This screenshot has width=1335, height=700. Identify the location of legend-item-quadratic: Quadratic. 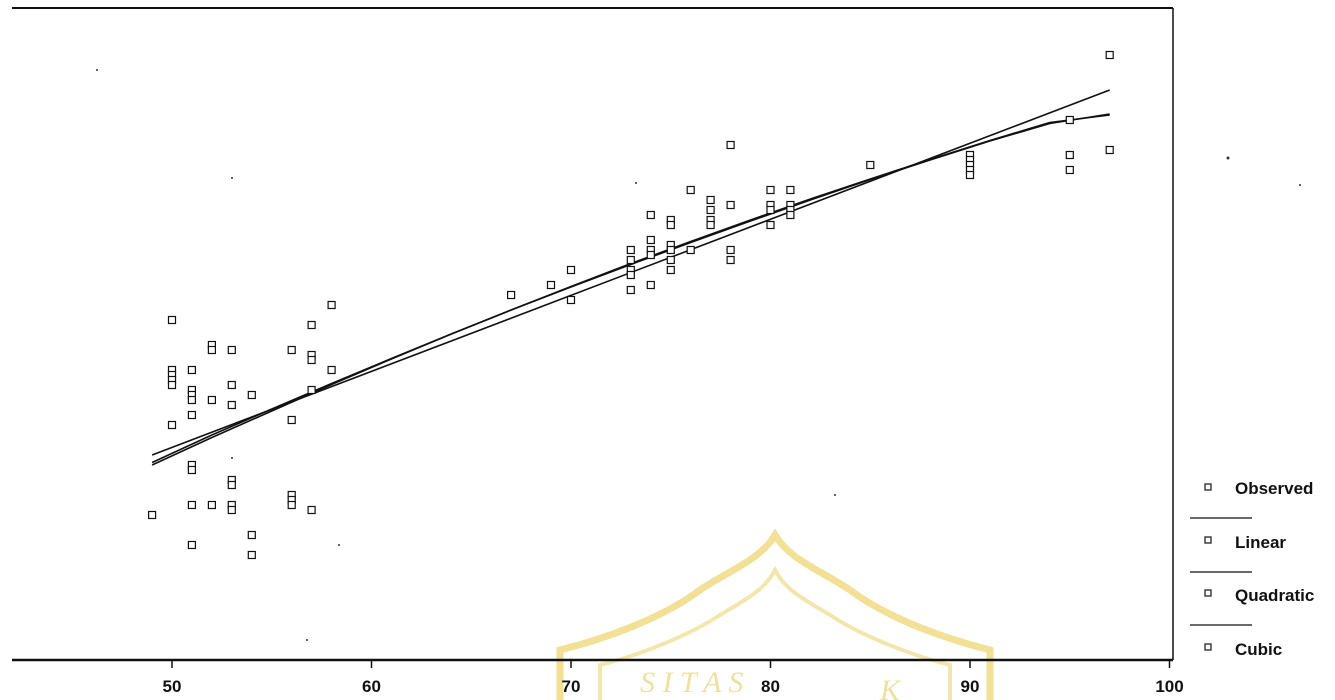
(1259, 595).